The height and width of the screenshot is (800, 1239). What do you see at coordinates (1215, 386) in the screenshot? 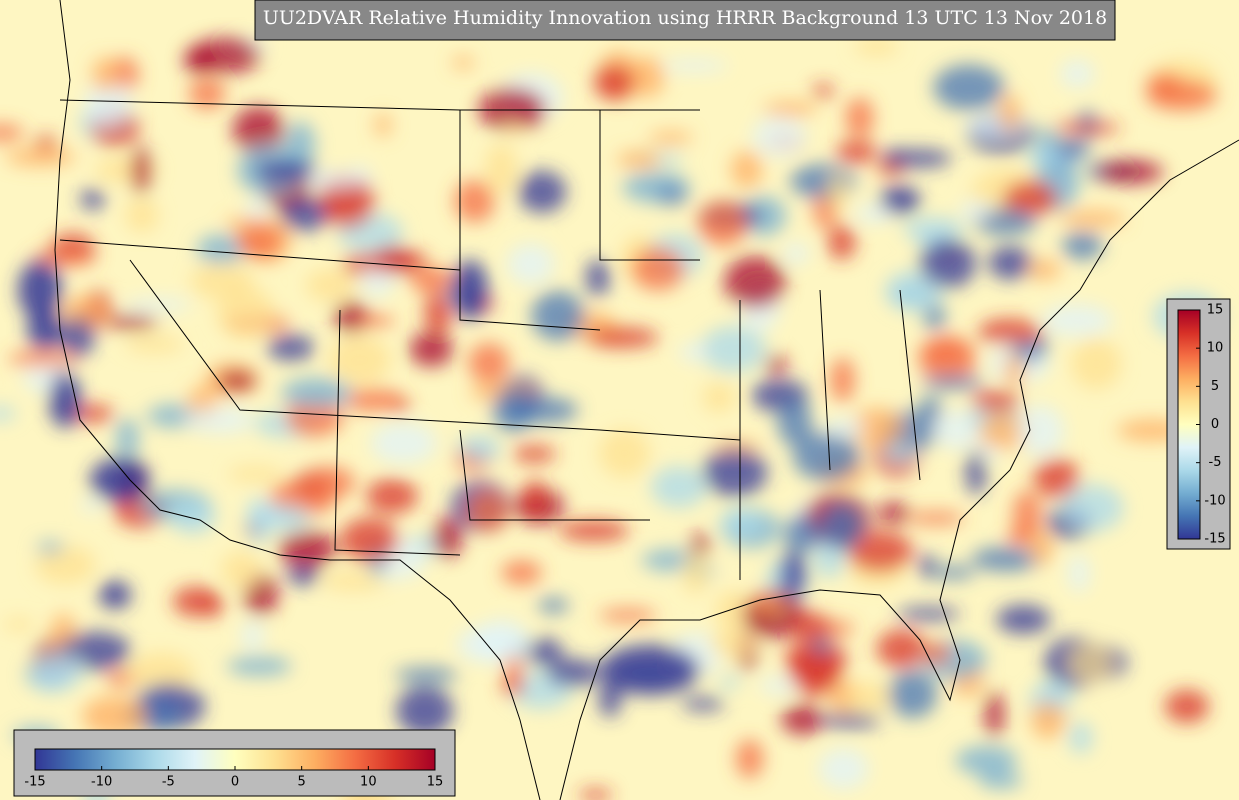
I see `tick-label: 5` at bounding box center [1215, 386].